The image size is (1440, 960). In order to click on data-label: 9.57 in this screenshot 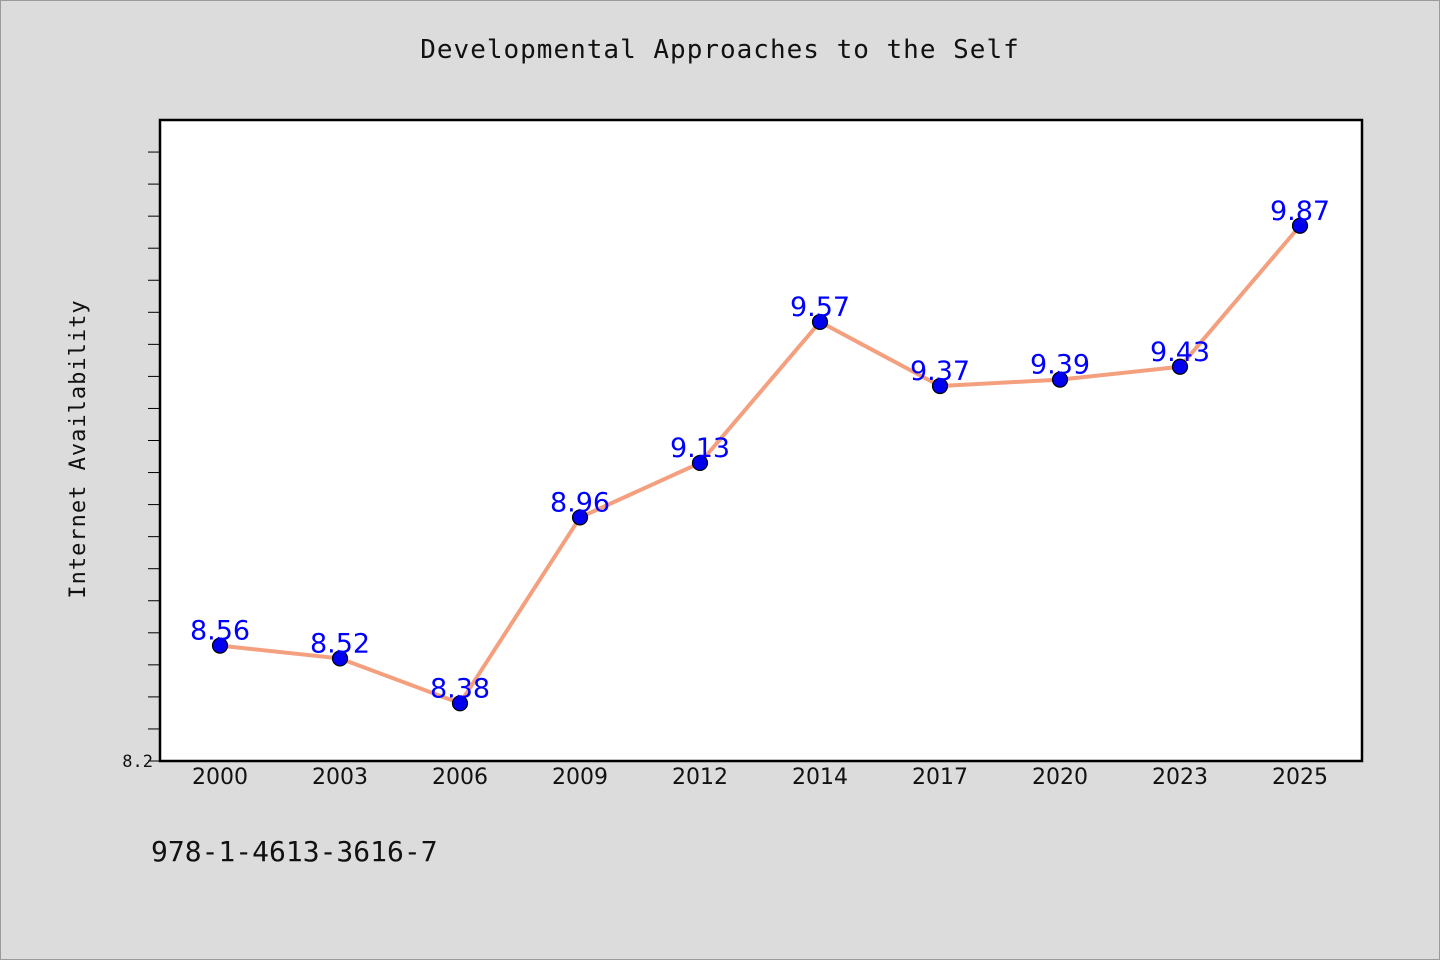, I will do `click(820, 307)`.